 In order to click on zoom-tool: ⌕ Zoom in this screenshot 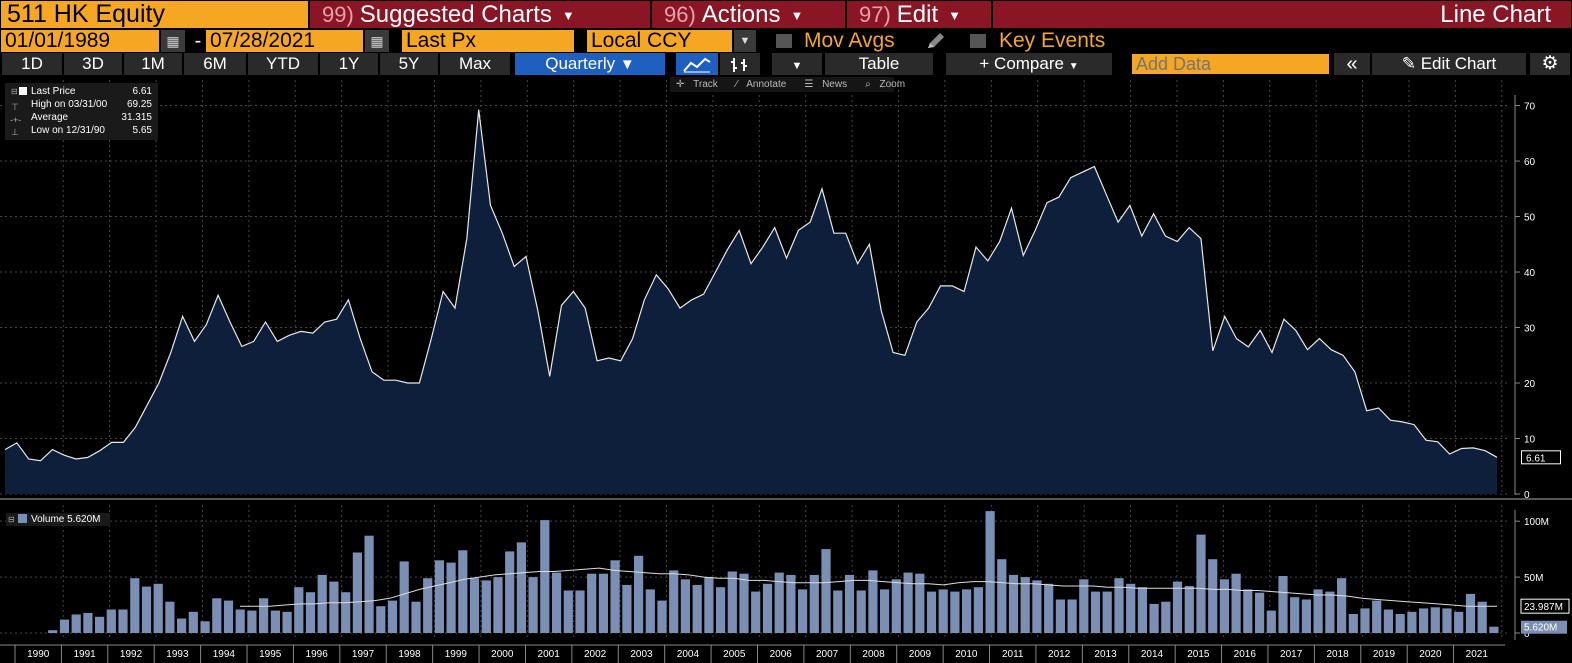, I will do `click(885, 84)`.